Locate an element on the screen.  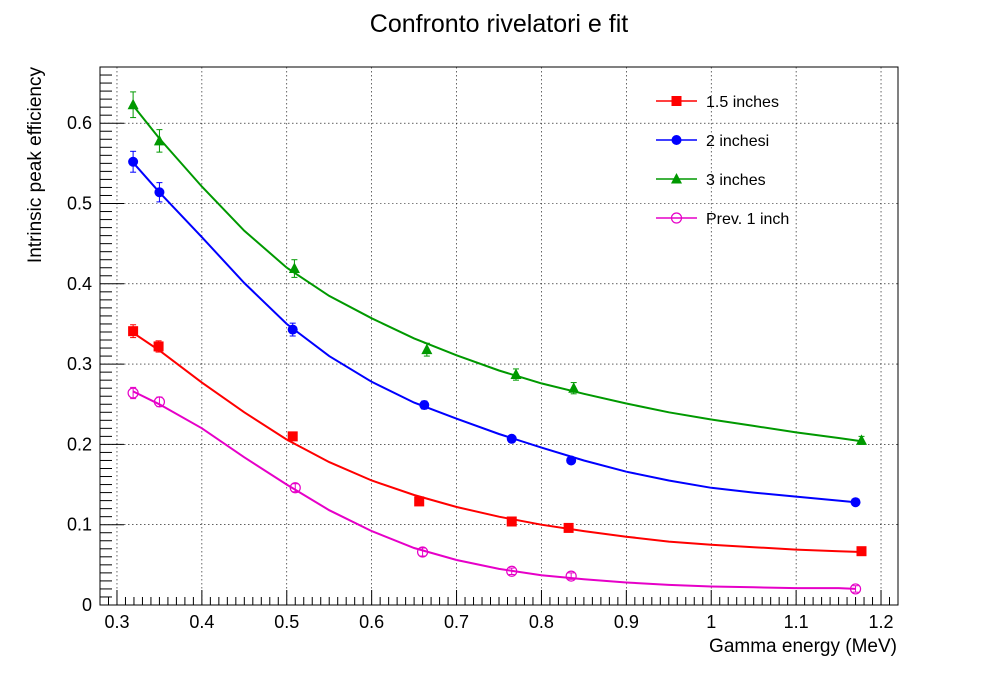
x-tick-label: 1.1 is located at coordinates (796, 622).